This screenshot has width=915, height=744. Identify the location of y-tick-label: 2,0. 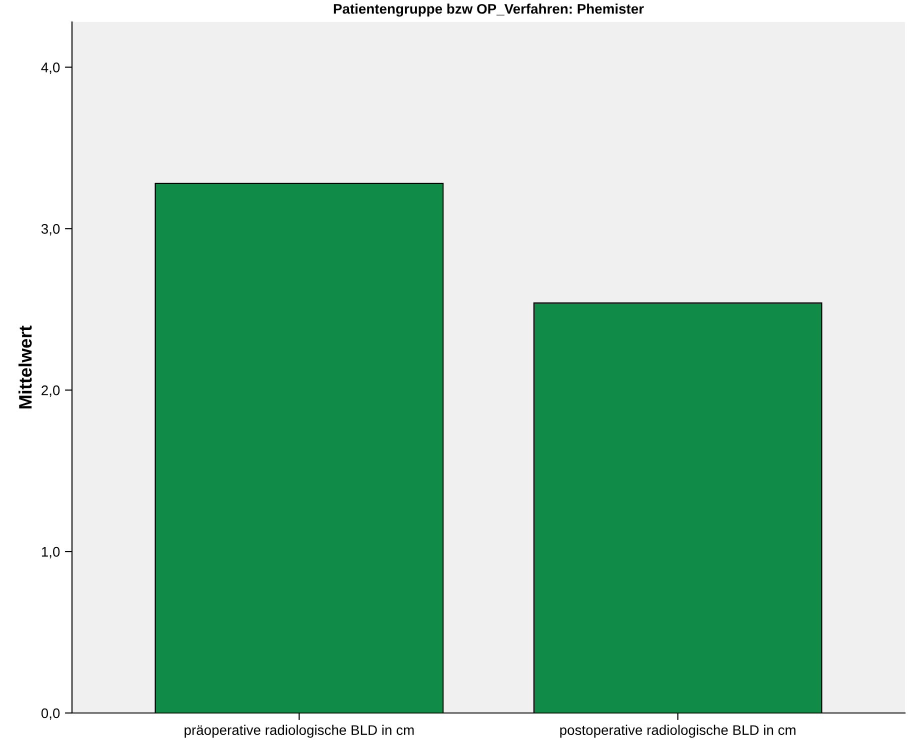
(51, 391).